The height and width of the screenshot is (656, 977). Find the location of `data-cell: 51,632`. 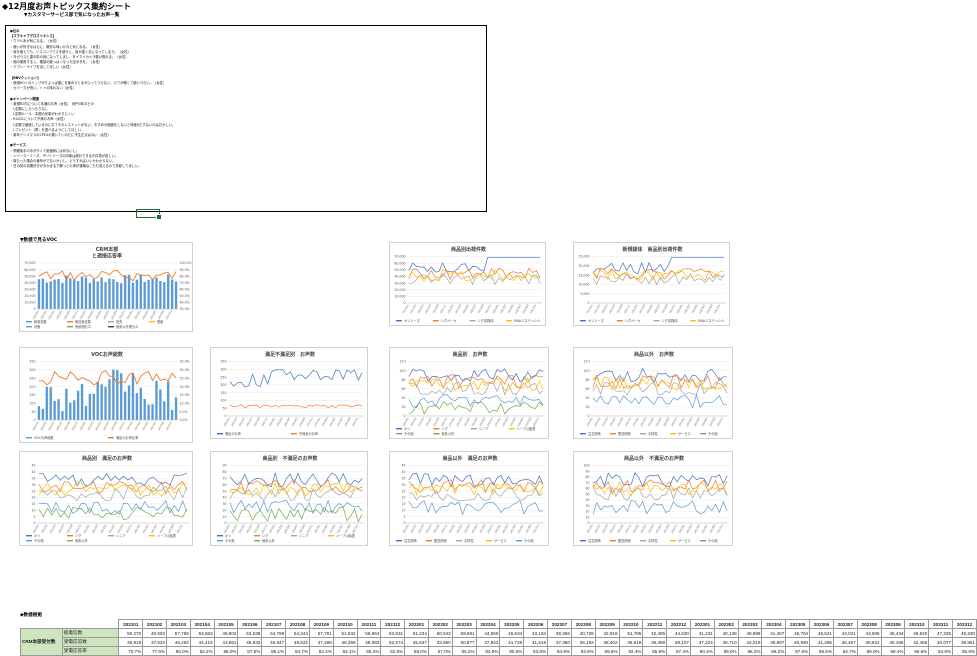

data-cell: 51,632 is located at coordinates (345, 633).